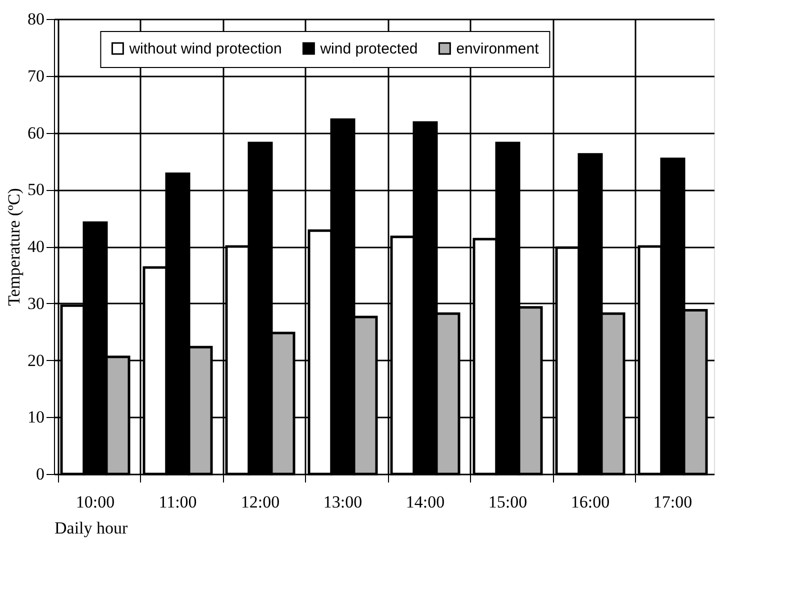  Describe the element at coordinates (91, 528) in the screenshot. I see `x-axis-title: Daily hour` at that location.